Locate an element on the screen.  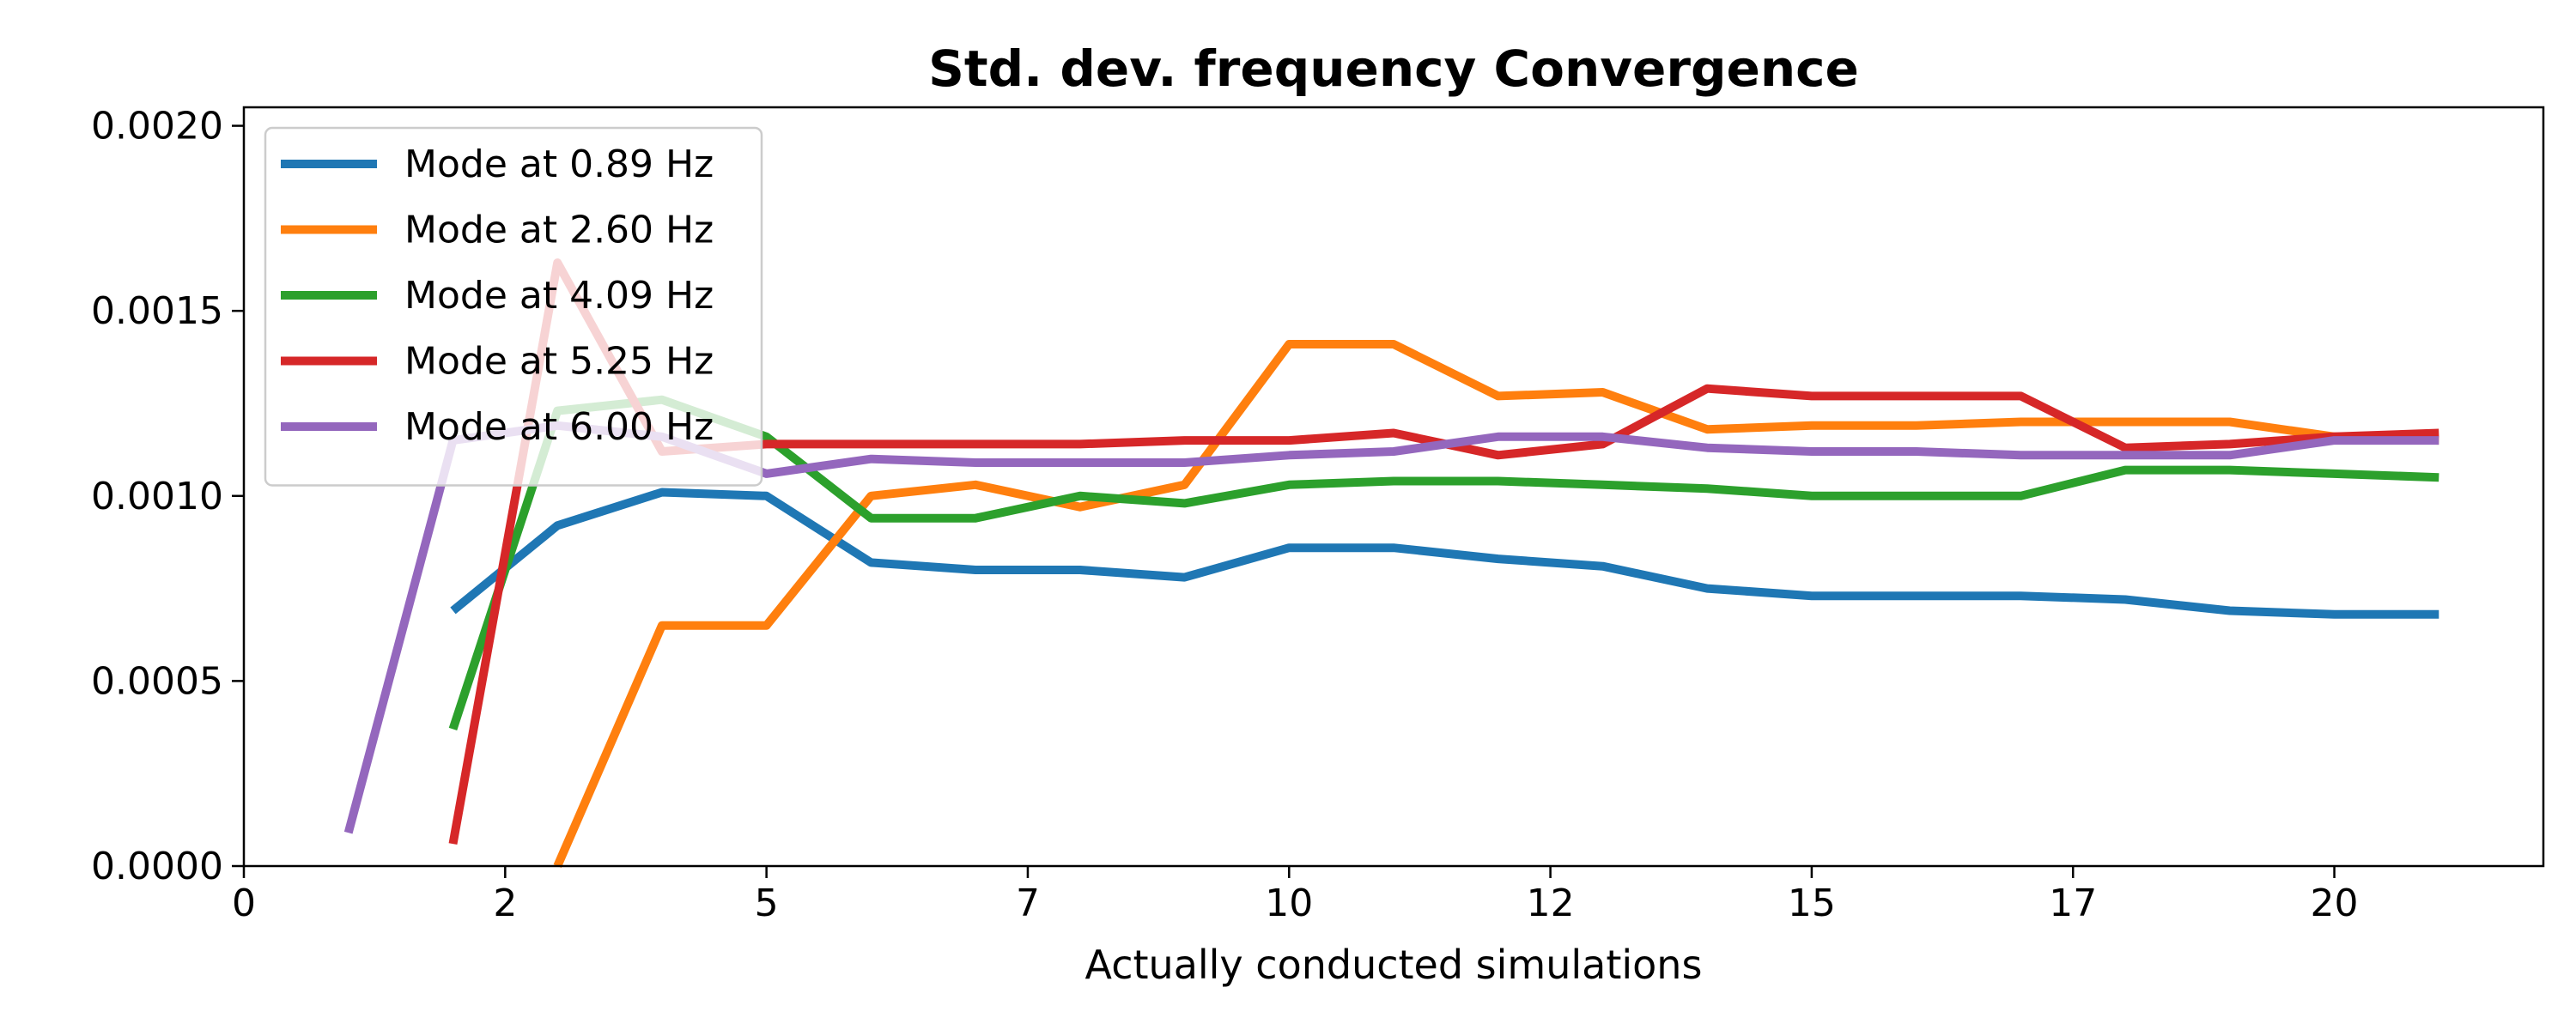
x-tick-label: 0 is located at coordinates (244, 903).